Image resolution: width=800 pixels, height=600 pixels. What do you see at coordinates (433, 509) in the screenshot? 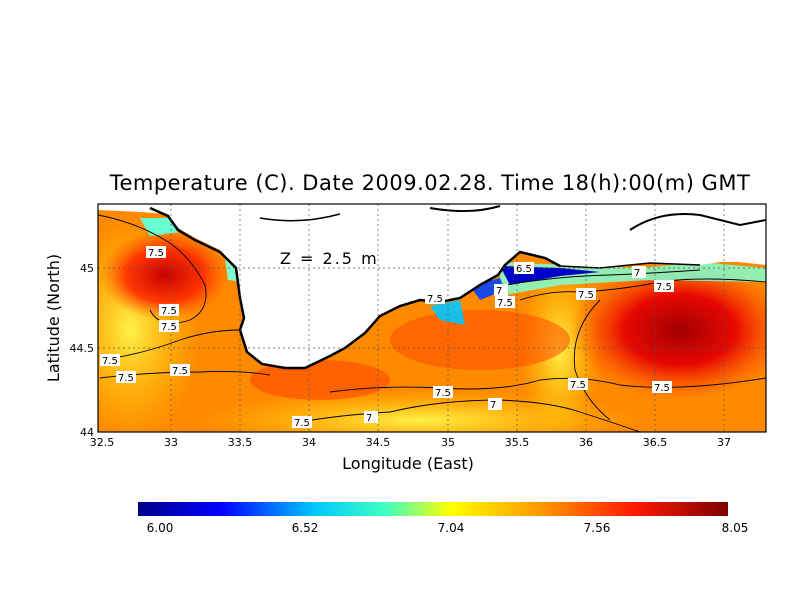
I see `colorbar` at bounding box center [433, 509].